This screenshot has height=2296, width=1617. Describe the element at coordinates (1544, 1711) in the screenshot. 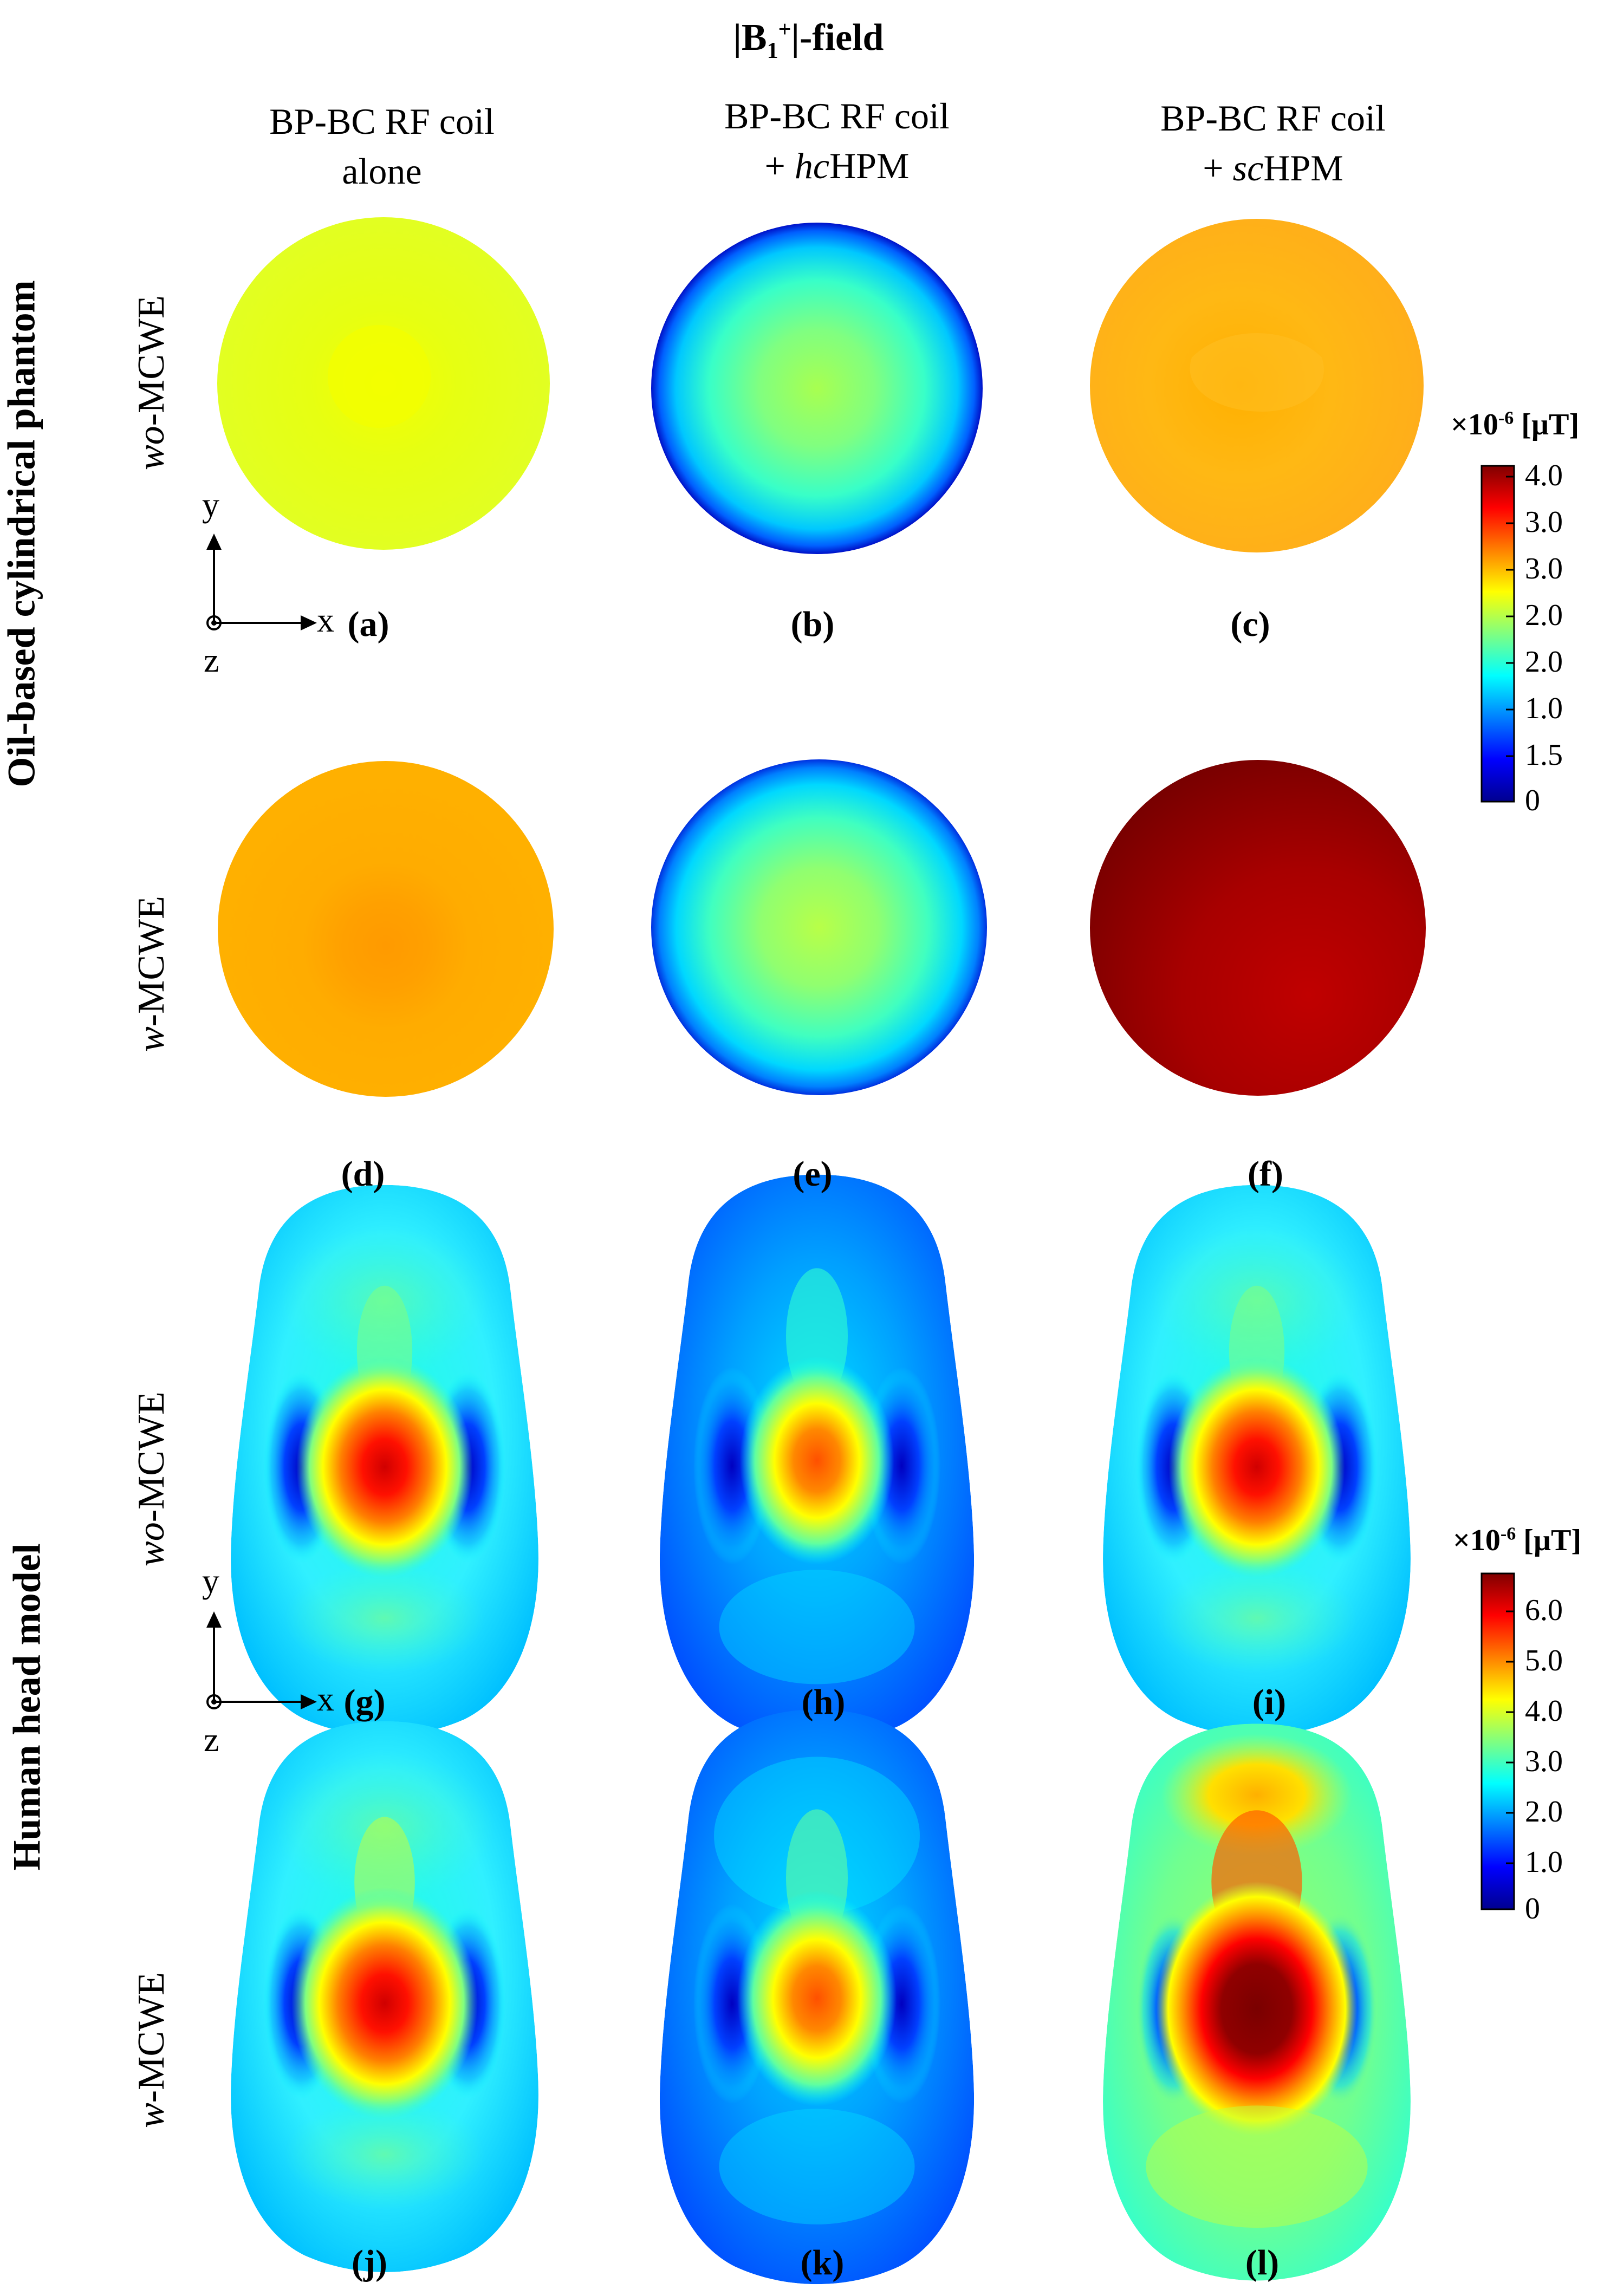

I see `colorbar2-tick: 4.0` at that location.